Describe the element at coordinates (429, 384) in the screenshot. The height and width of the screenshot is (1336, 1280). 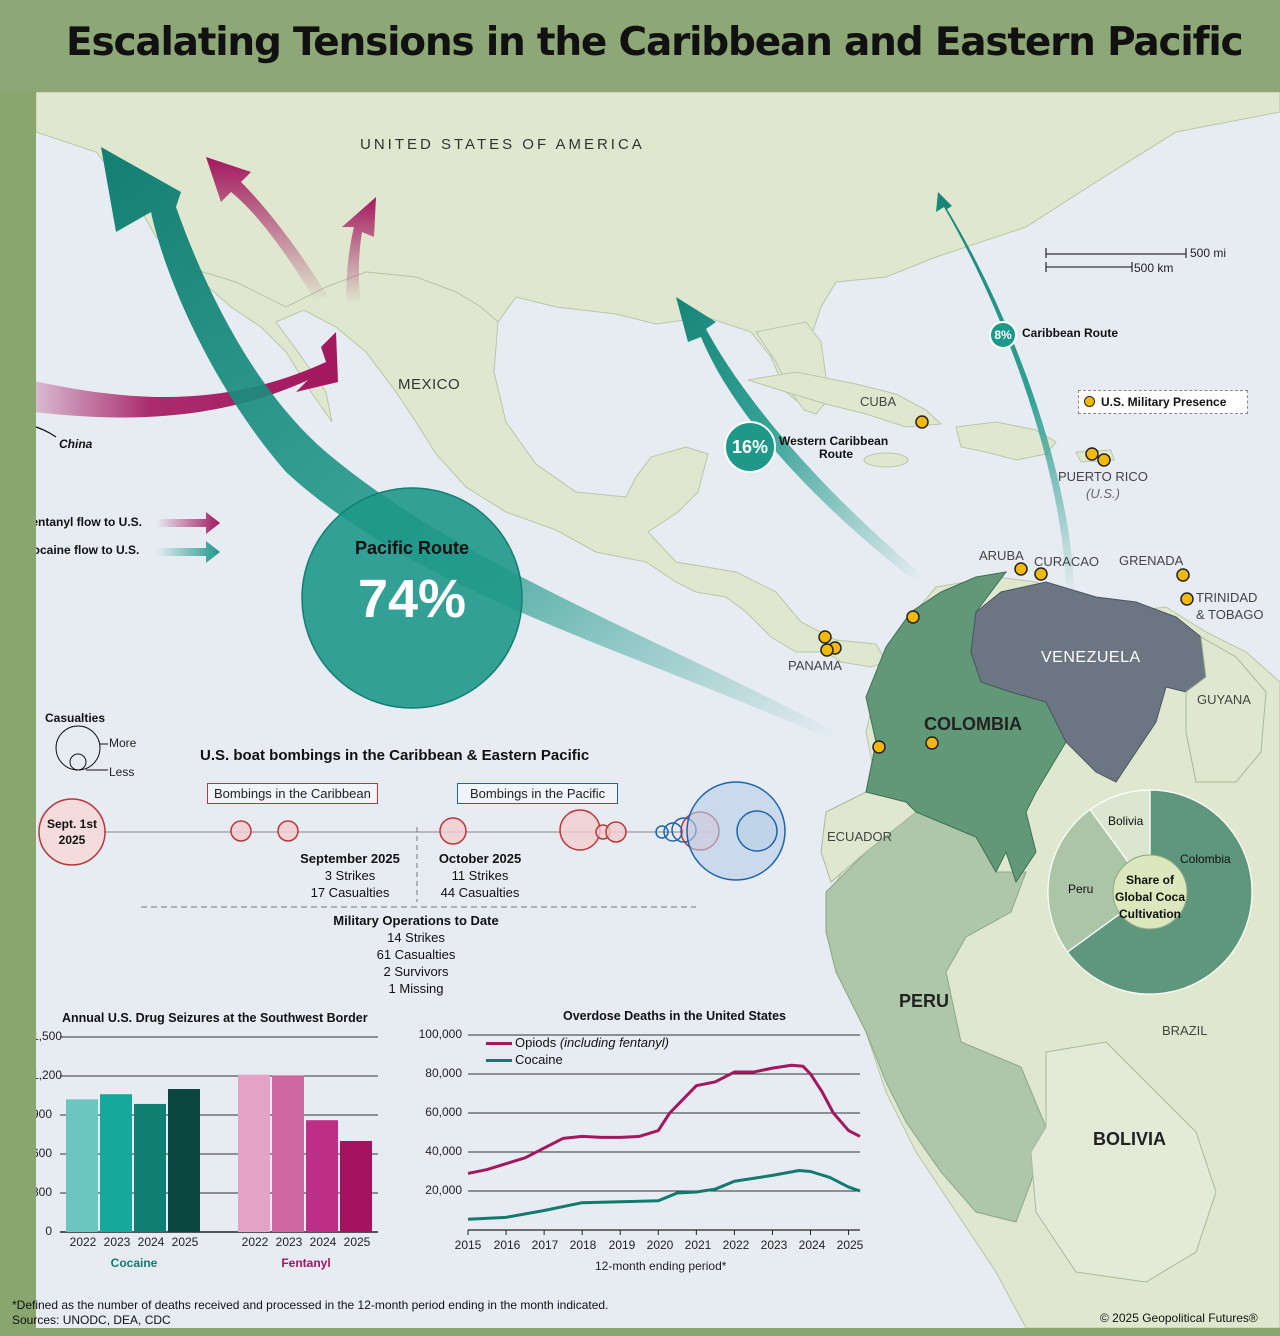
I see `label-mexico: MEXICO` at that location.